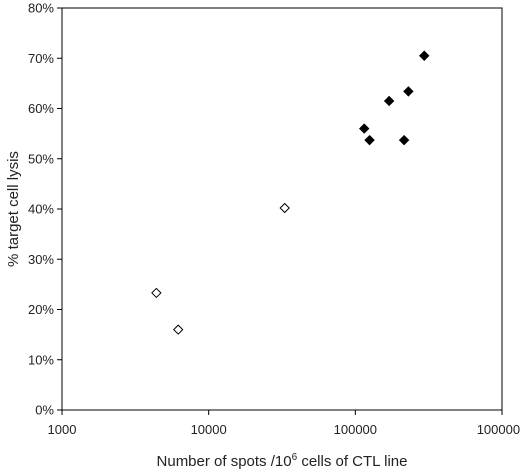 The width and height of the screenshot is (520, 474). Describe the element at coordinates (41, 309) in the screenshot. I see `y-tick-label: 20%` at that location.